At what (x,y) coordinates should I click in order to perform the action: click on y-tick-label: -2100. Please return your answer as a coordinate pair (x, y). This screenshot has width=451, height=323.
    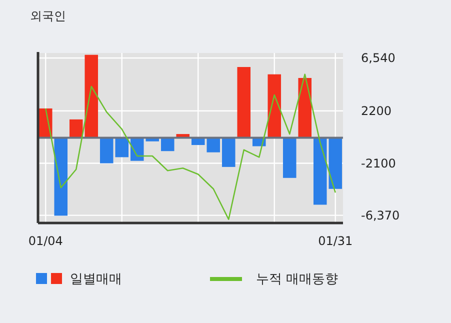
    Looking at the image, I should click on (378, 163).